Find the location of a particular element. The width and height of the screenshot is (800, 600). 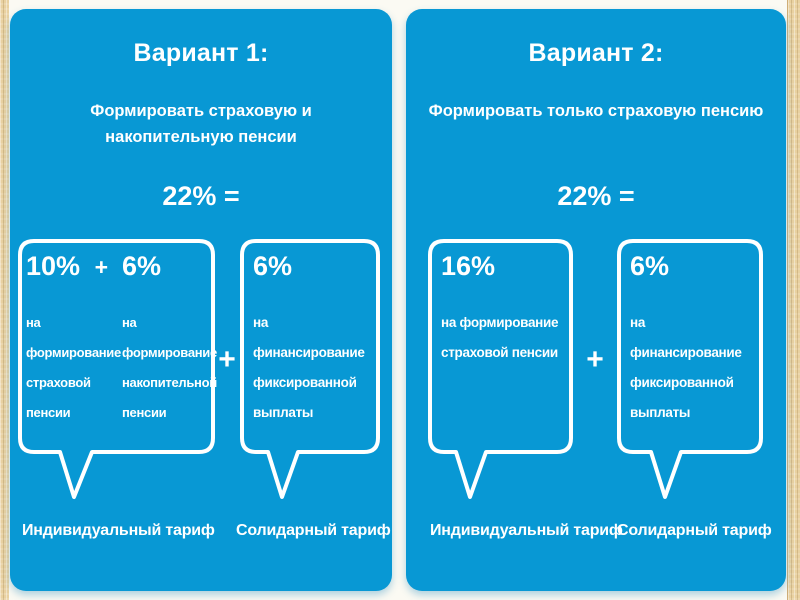

page-edge-texture-left is located at coordinates (4, 300).